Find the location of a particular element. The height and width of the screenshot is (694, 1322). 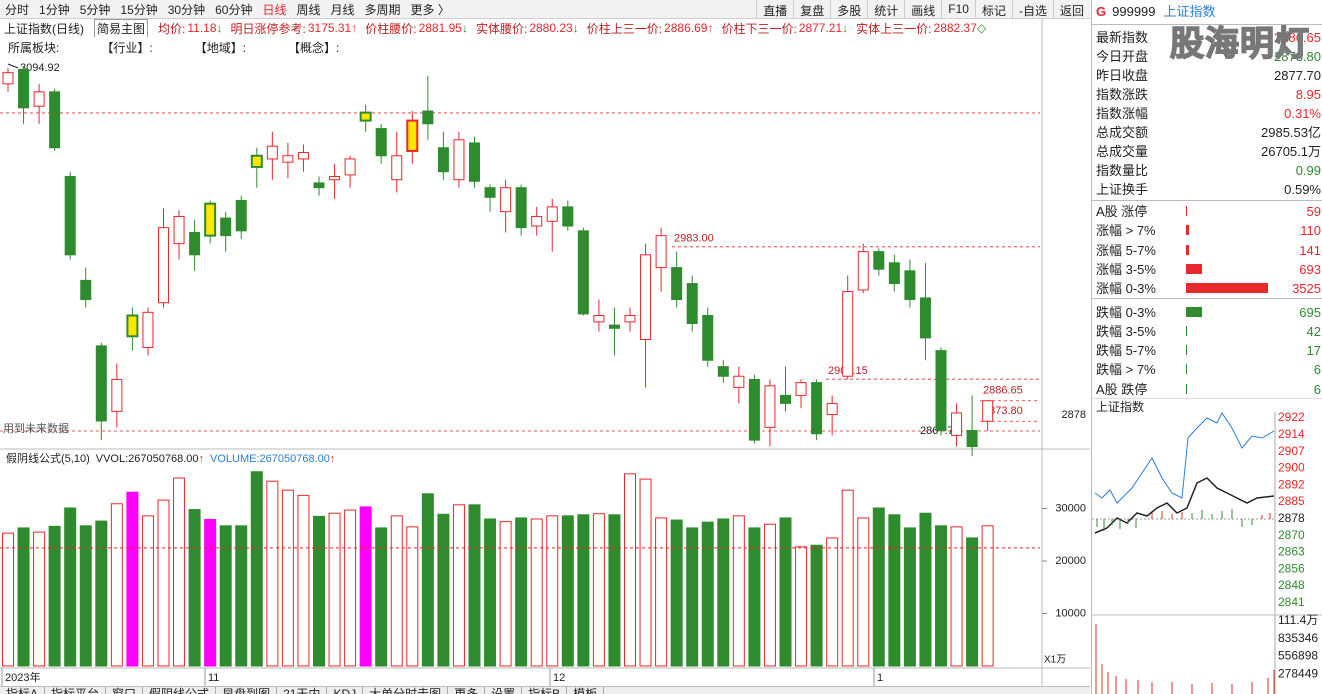

quote-value: 2985.53亿 is located at coordinates (1291, 132).